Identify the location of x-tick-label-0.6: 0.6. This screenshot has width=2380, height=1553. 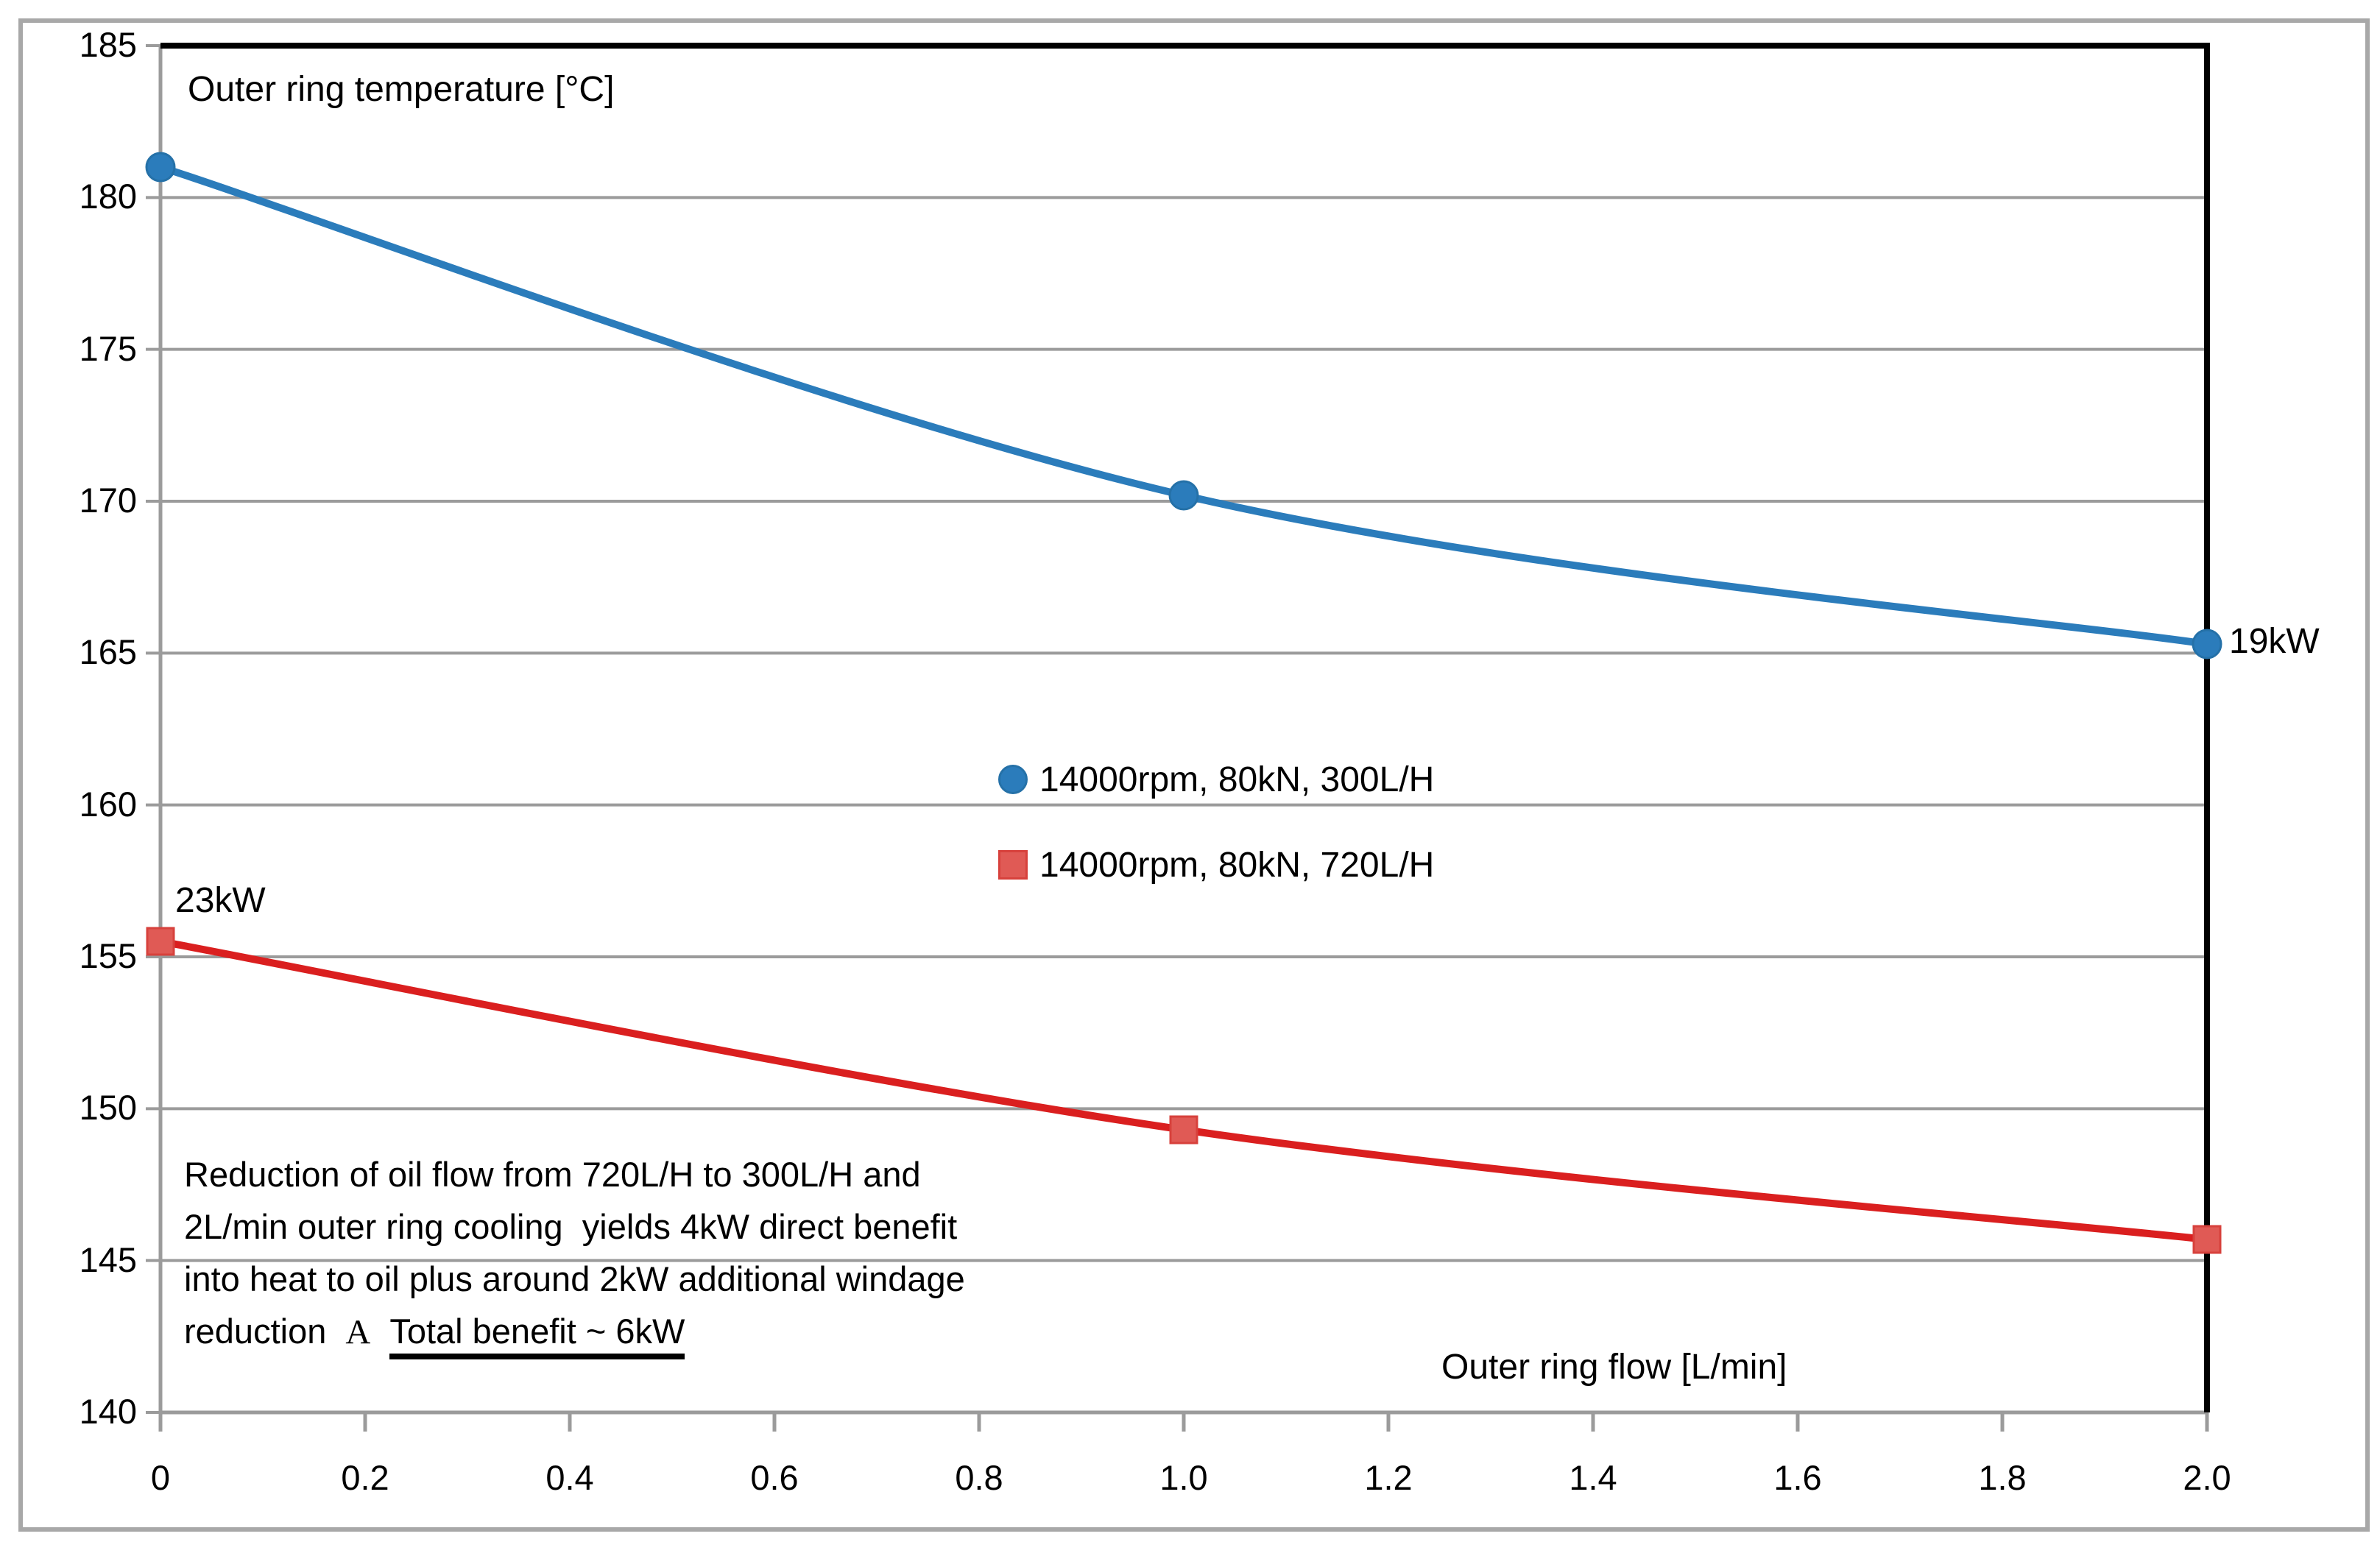
(774, 1477).